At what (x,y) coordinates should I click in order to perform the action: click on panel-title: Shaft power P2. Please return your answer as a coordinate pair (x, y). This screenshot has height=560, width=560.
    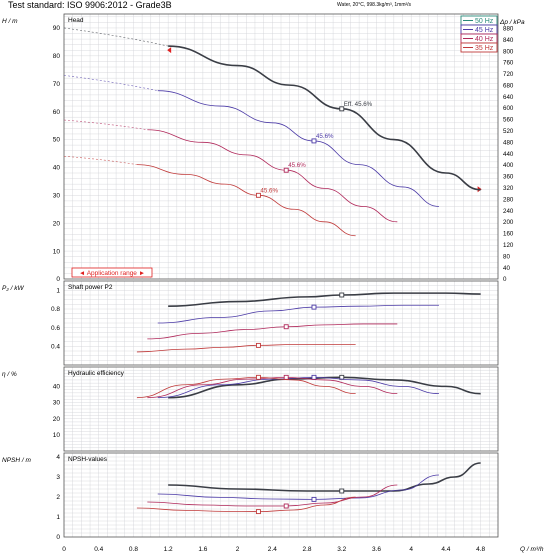
    Looking at the image, I should click on (90, 287).